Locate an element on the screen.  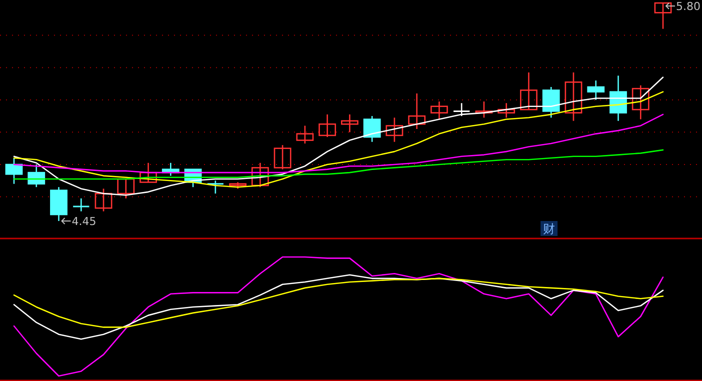
annotation: 4.45 is located at coordinates (84, 221).